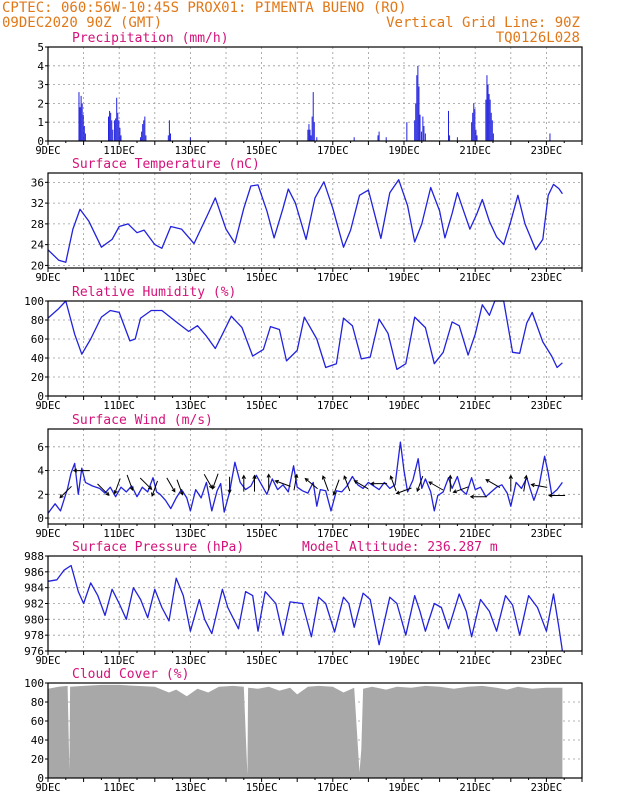 This screenshot has height=800, width=618. What do you see at coordinates (119, 534) in the screenshot?
I see `wind-xtick-label: 11DEC` at bounding box center [119, 534].